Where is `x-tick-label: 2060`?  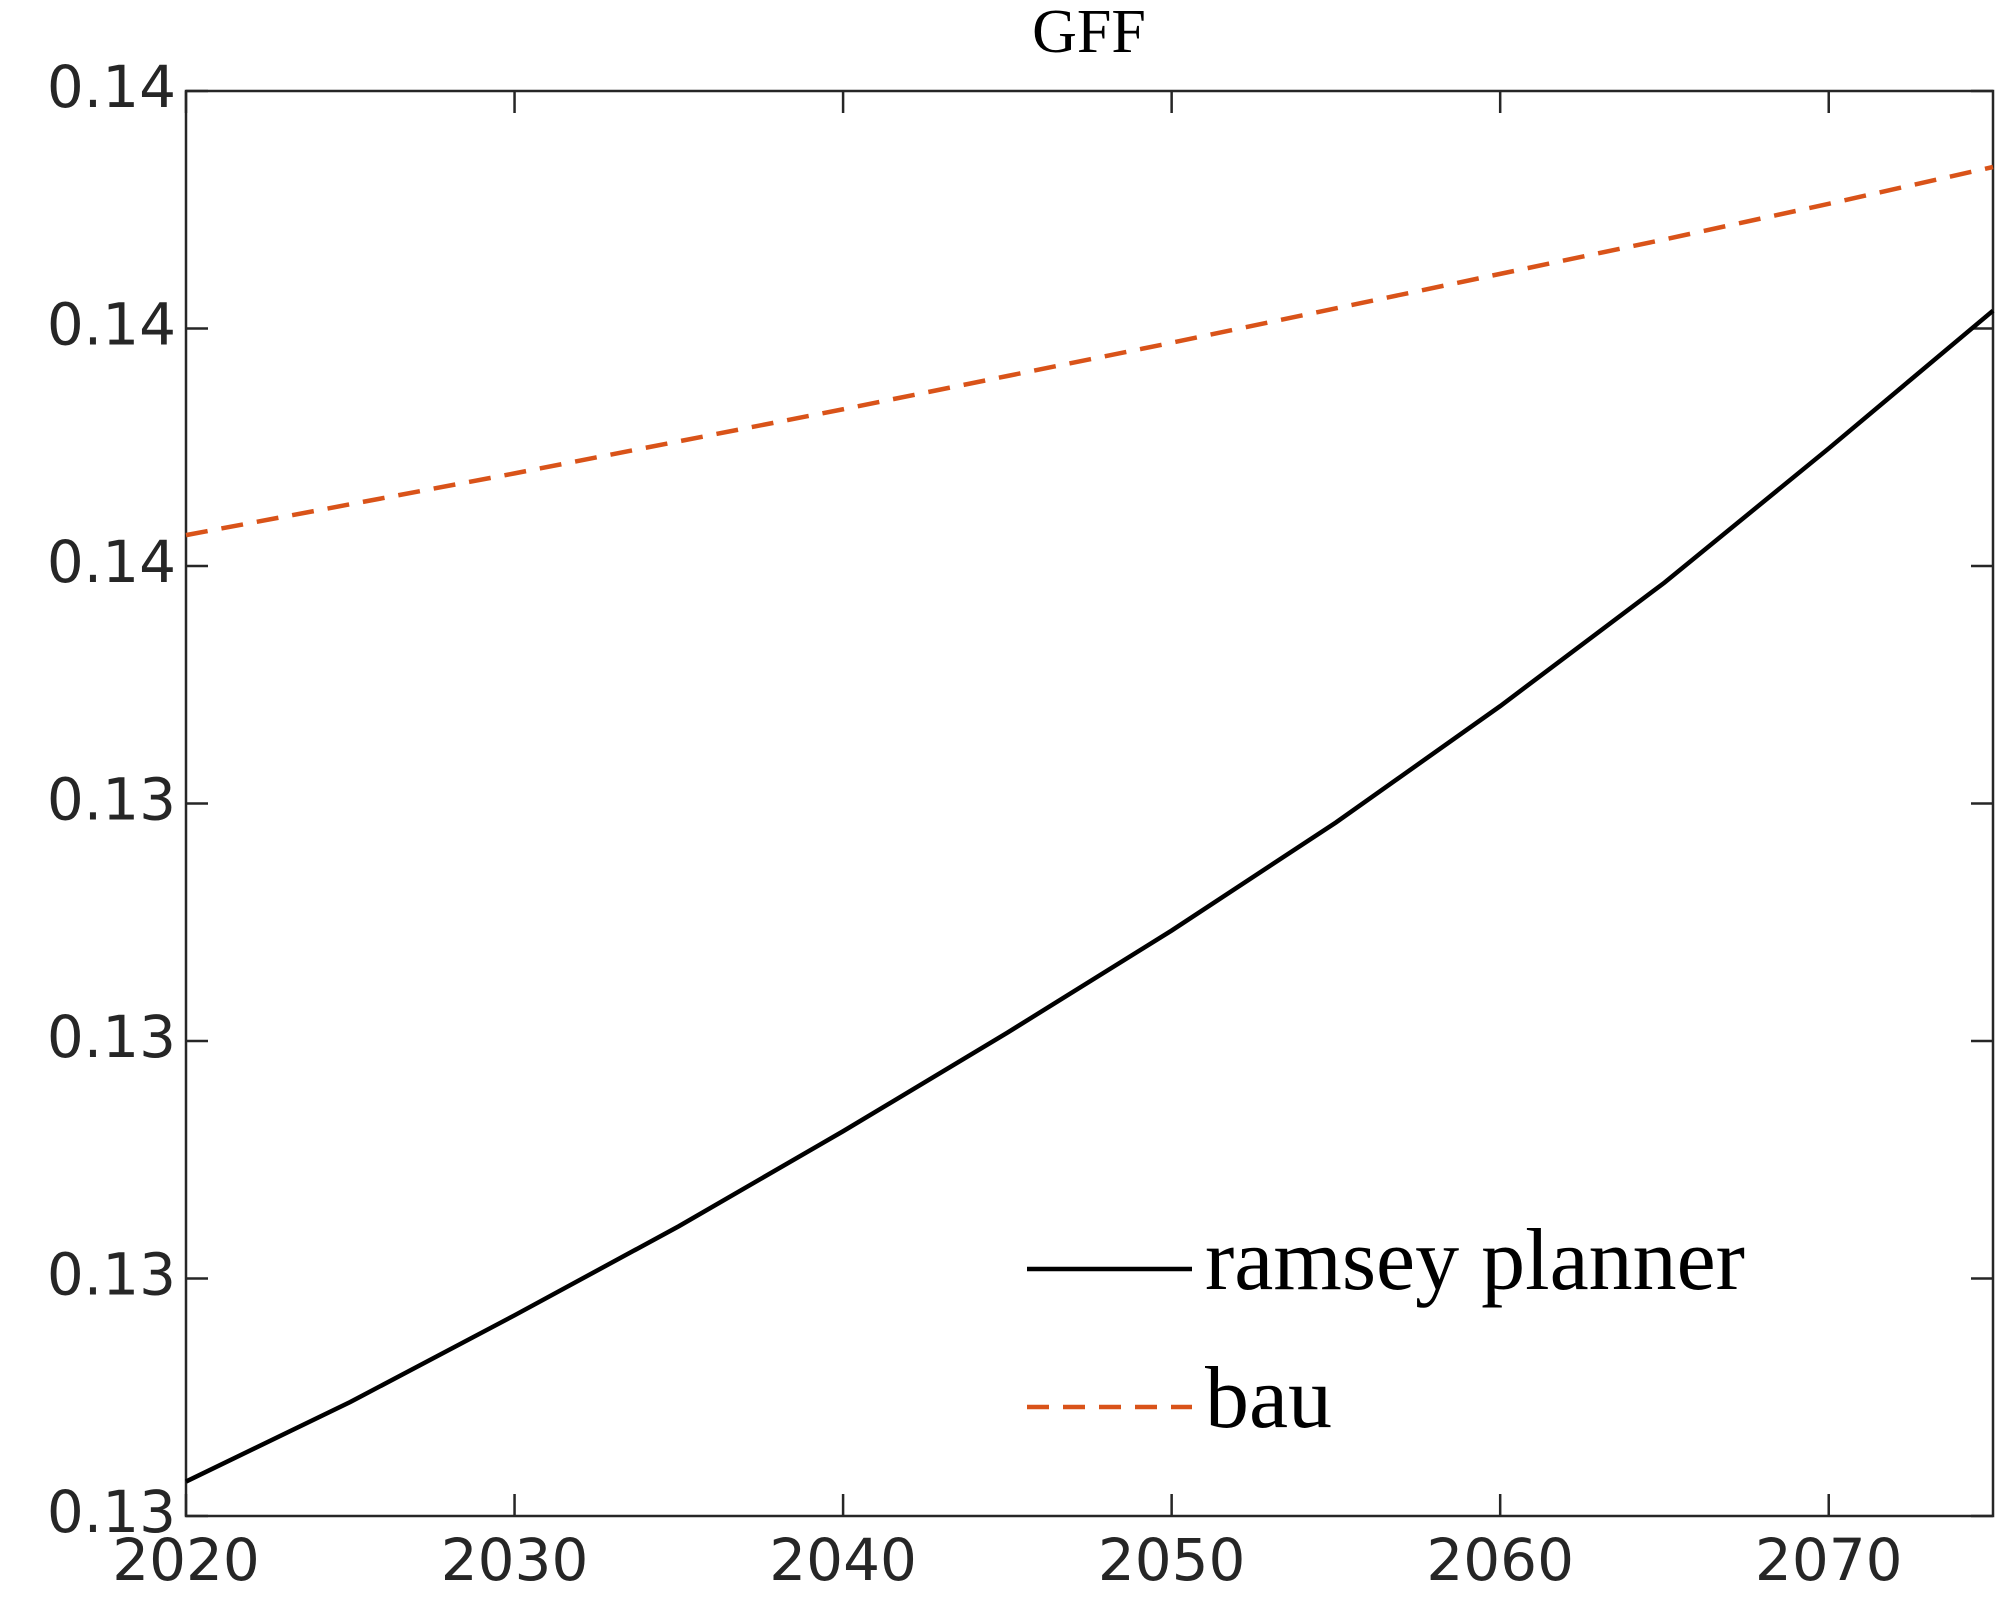
x-tick-label: 2060 is located at coordinates (1500, 1560).